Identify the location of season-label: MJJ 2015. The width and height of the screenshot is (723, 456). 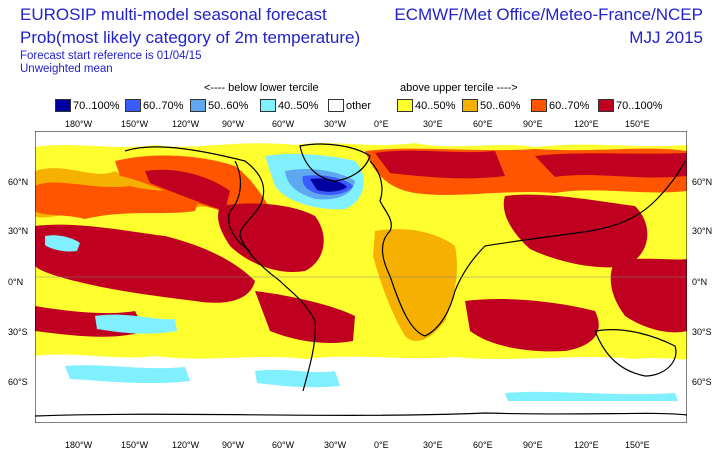
(666, 37).